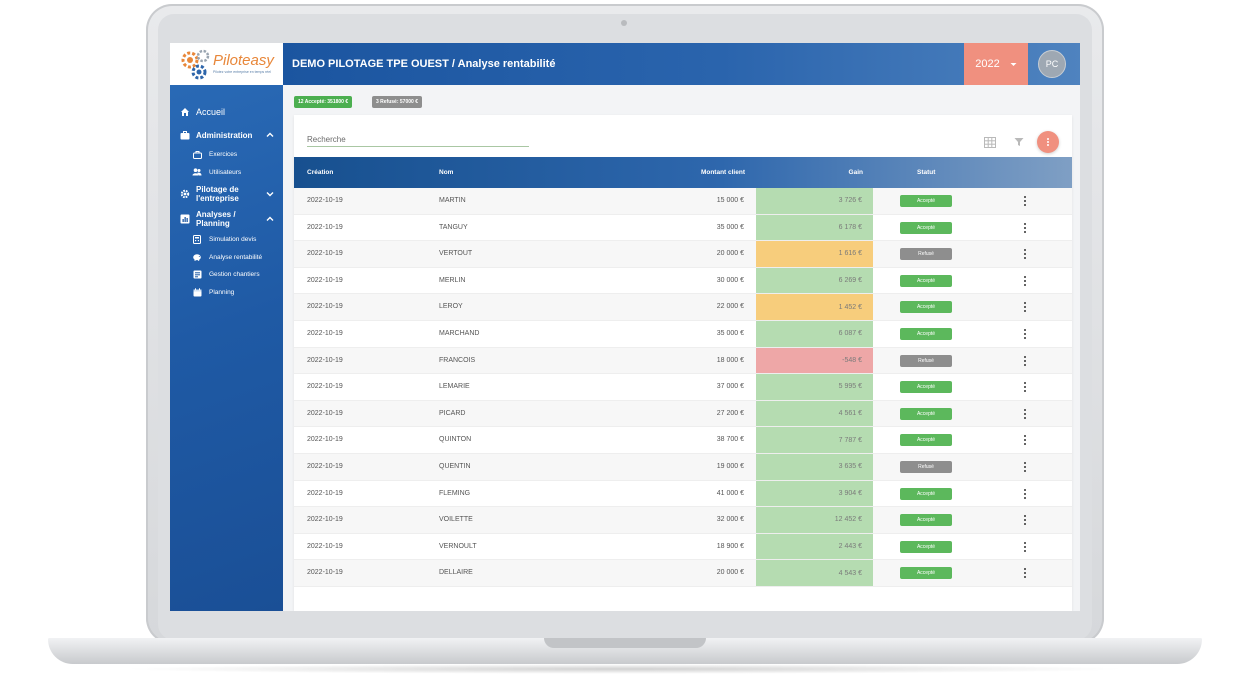  I want to click on row-gain: 5 995 €, so click(814, 387).